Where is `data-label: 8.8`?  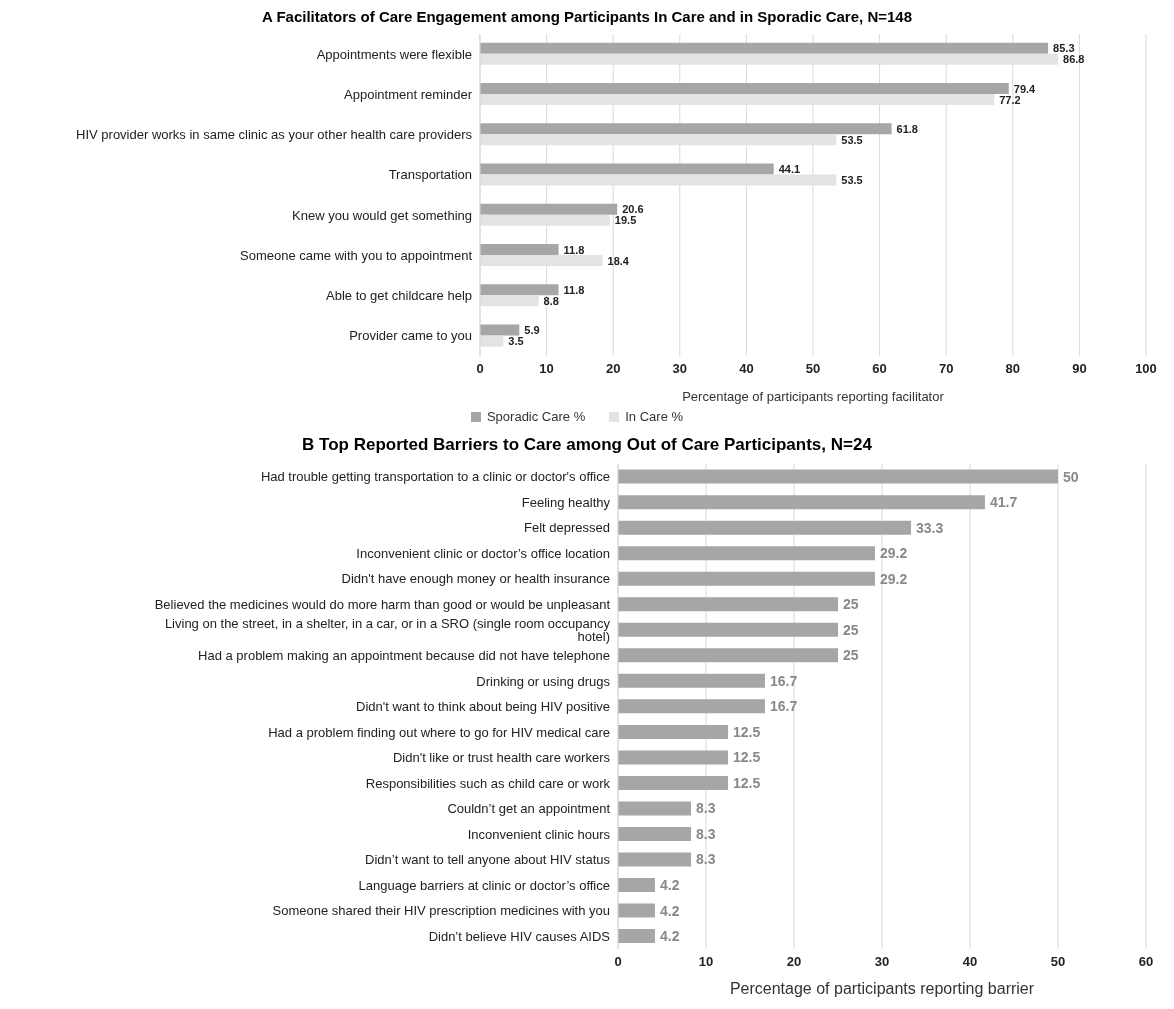 data-label: 8.8 is located at coordinates (551, 300).